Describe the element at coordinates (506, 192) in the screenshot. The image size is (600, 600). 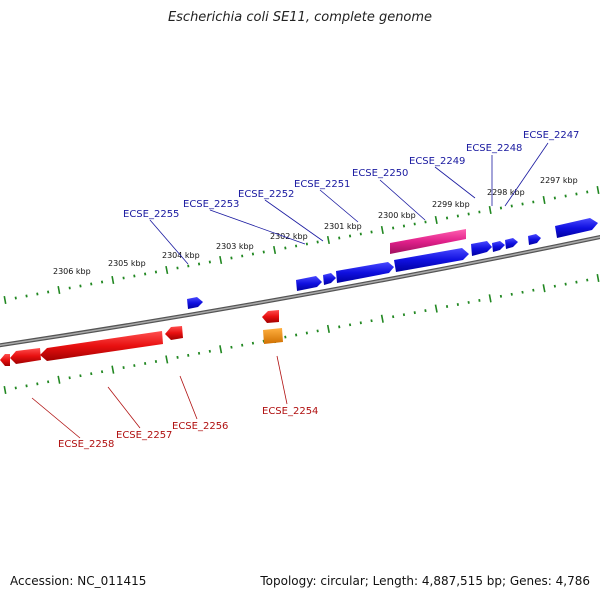
I see `scale-label-2298: 2298 kbp` at that location.